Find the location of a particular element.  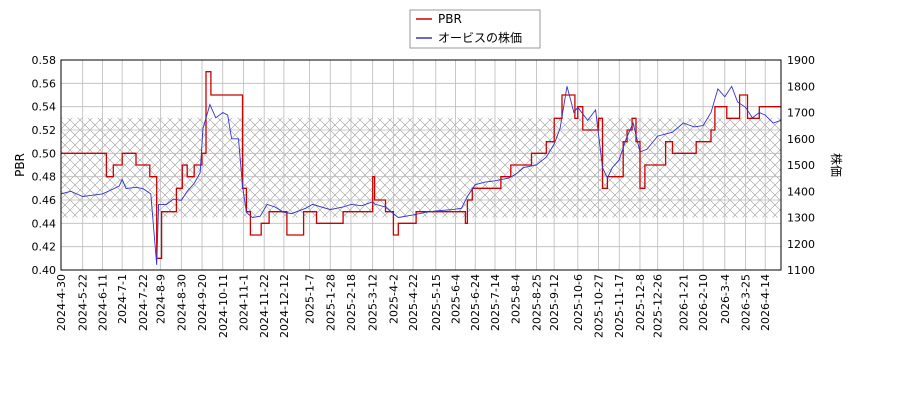

x-tick-label: 2025-4-2 is located at coordinates (393, 299).